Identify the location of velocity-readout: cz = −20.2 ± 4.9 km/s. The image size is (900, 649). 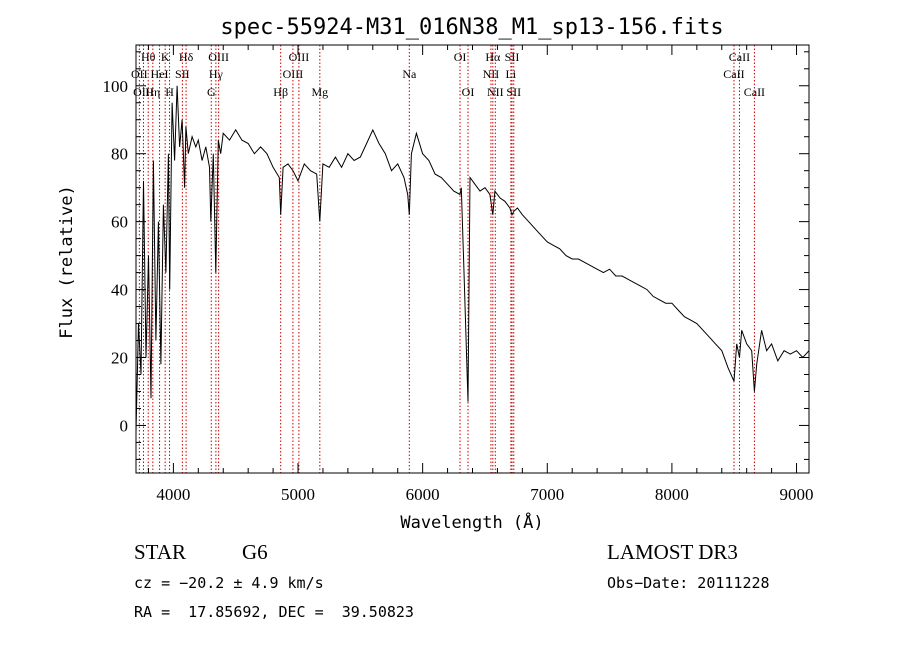
(229, 583).